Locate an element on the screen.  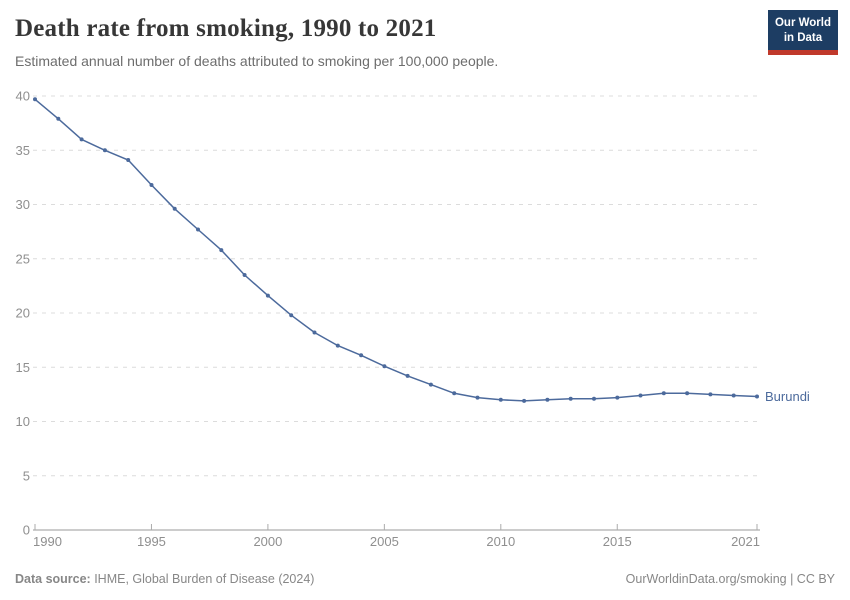
x-tick-label: 2005 is located at coordinates (384, 541).